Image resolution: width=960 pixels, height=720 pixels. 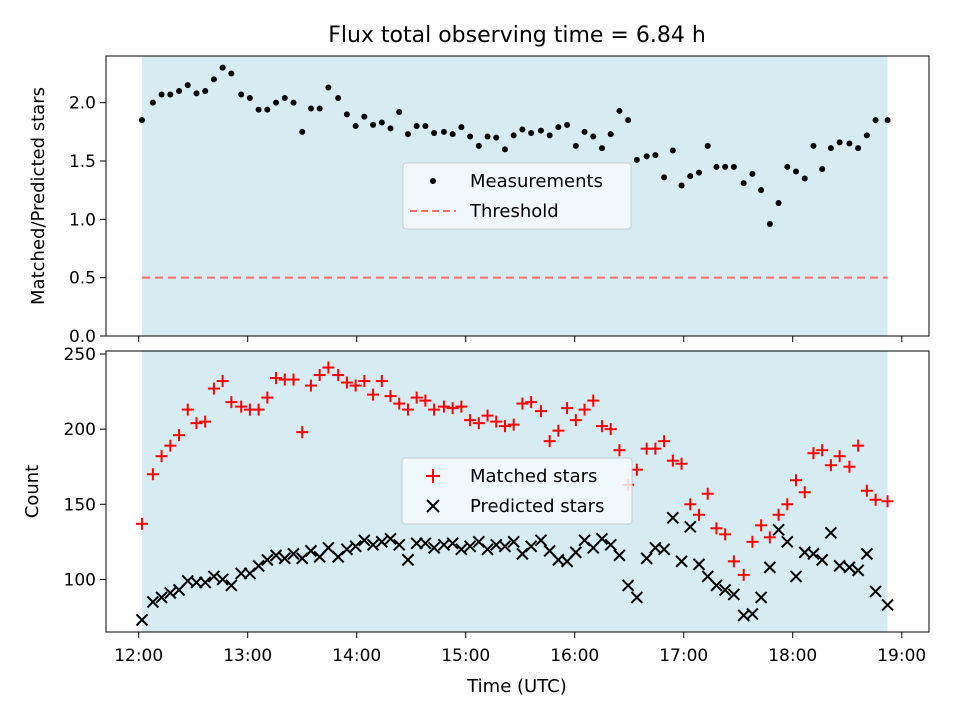 I want to click on x-tick-label: 16:00, so click(x=574, y=656).